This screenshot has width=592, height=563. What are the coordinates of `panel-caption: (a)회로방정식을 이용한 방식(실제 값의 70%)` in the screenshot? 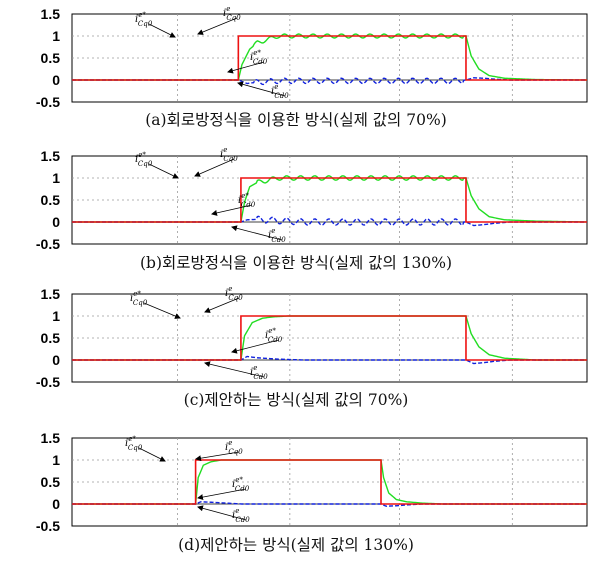 It's located at (296, 120).